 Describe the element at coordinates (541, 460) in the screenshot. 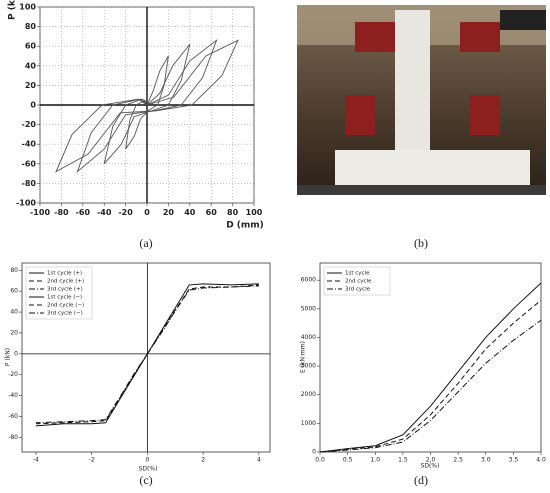

I see `x-tick-label: 4.0` at that location.